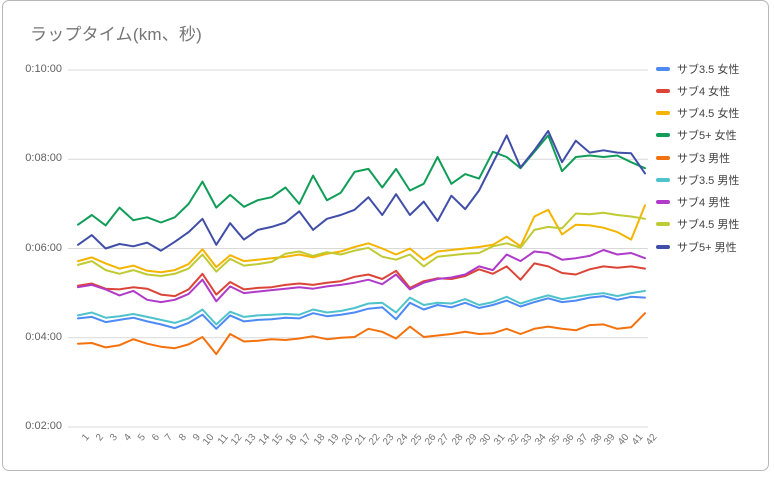 The image size is (774, 482). Describe the element at coordinates (361, 180) in the screenshot. I see `series-line-サブ5+ 女性` at that location.